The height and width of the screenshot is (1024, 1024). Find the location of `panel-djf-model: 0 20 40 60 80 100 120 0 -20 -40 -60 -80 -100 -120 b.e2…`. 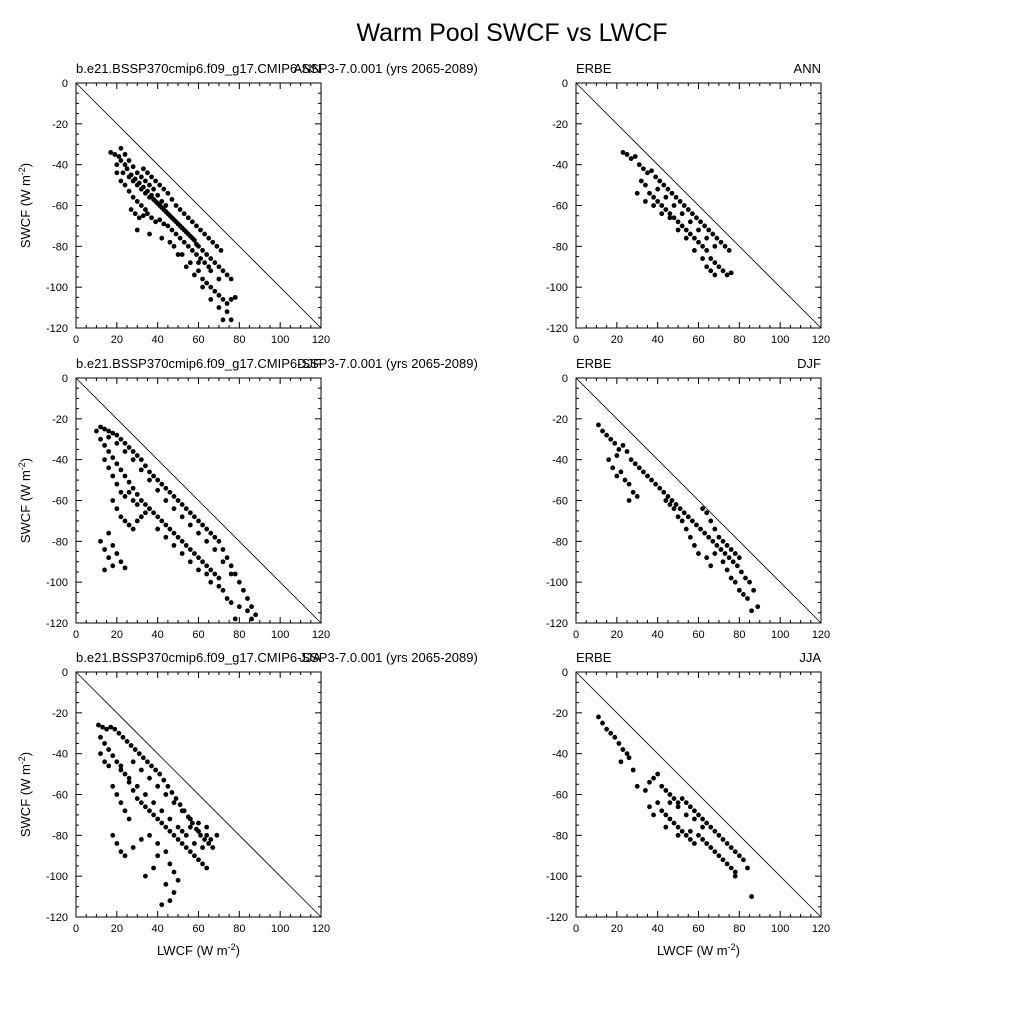

panel-djf-model: 0 20 40 60 80 100 120 0 -20 -40 -60 -80 -100 -120 b.e2… is located at coordinates (247, 498).